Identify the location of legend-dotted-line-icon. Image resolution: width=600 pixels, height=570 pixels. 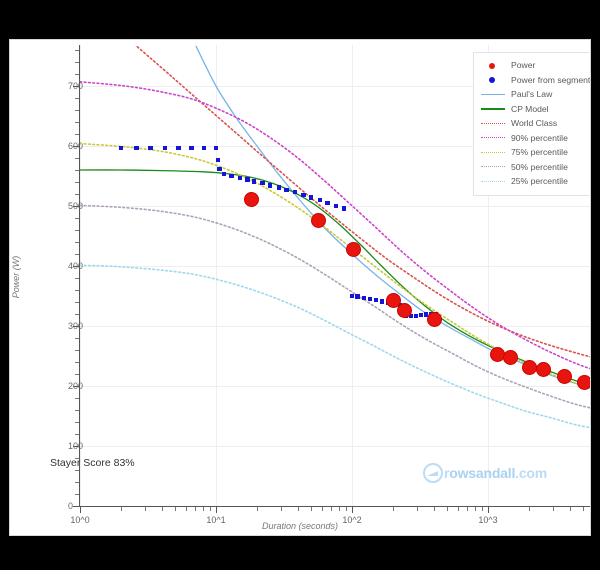
(493, 181).